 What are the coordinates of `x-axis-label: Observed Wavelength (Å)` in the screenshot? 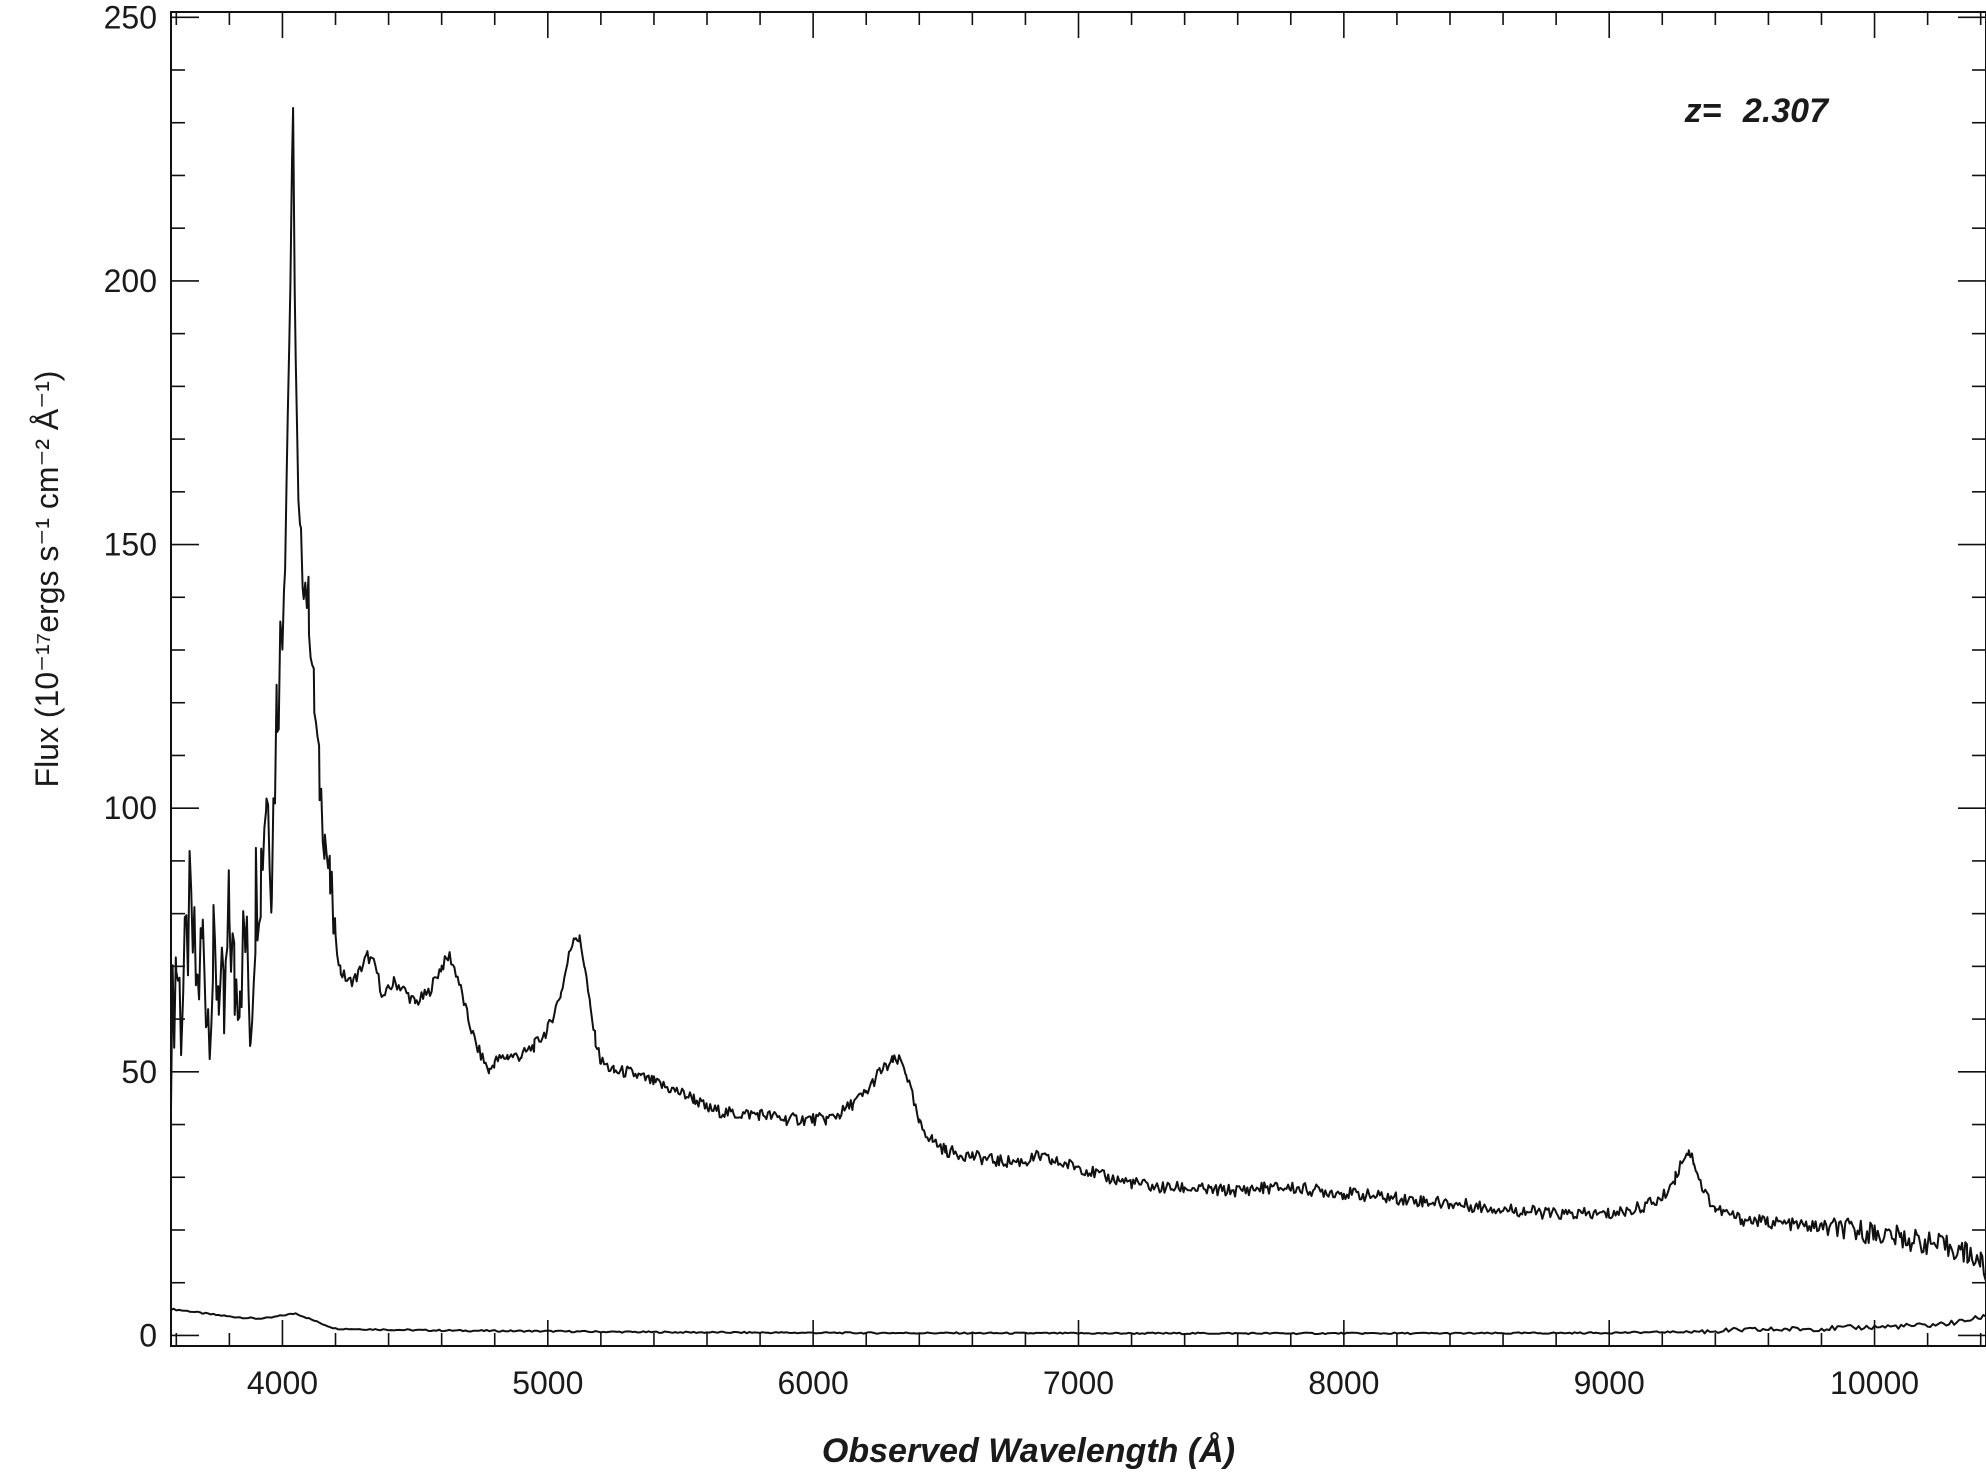 It's located at (1028, 1451).